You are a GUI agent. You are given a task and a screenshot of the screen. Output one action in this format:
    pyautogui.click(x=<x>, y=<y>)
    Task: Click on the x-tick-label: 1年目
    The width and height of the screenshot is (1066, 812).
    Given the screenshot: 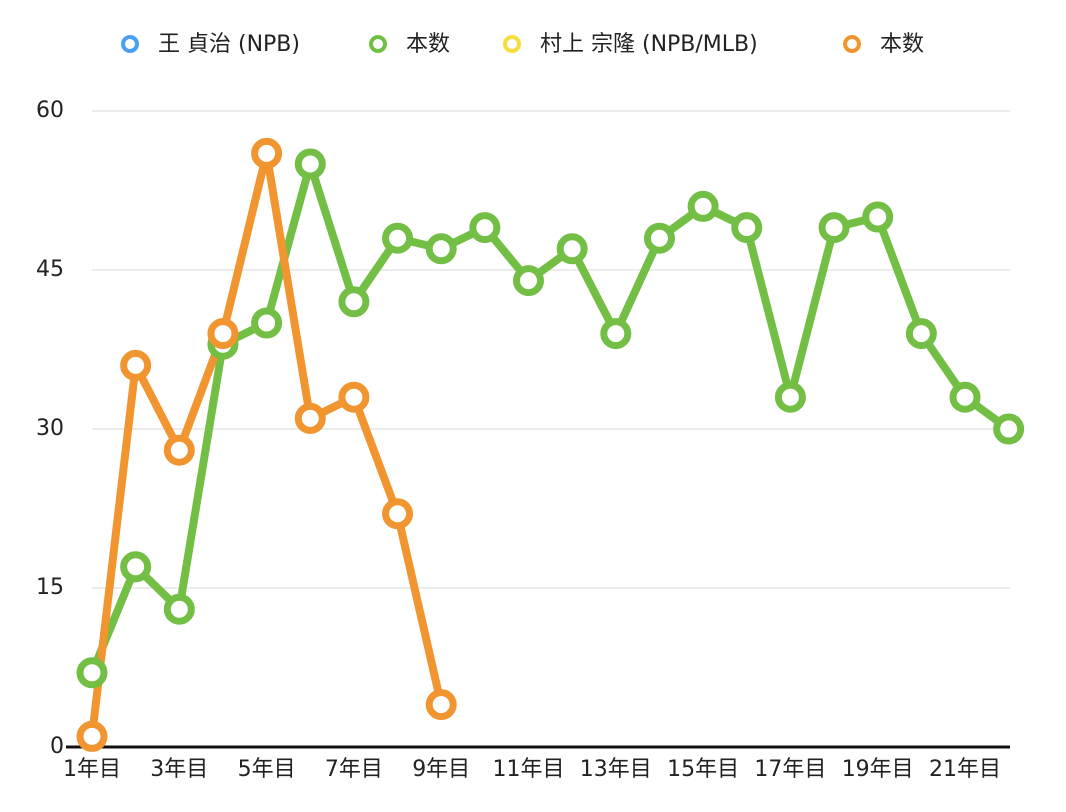 What is the action you would take?
    pyautogui.click(x=92, y=769)
    